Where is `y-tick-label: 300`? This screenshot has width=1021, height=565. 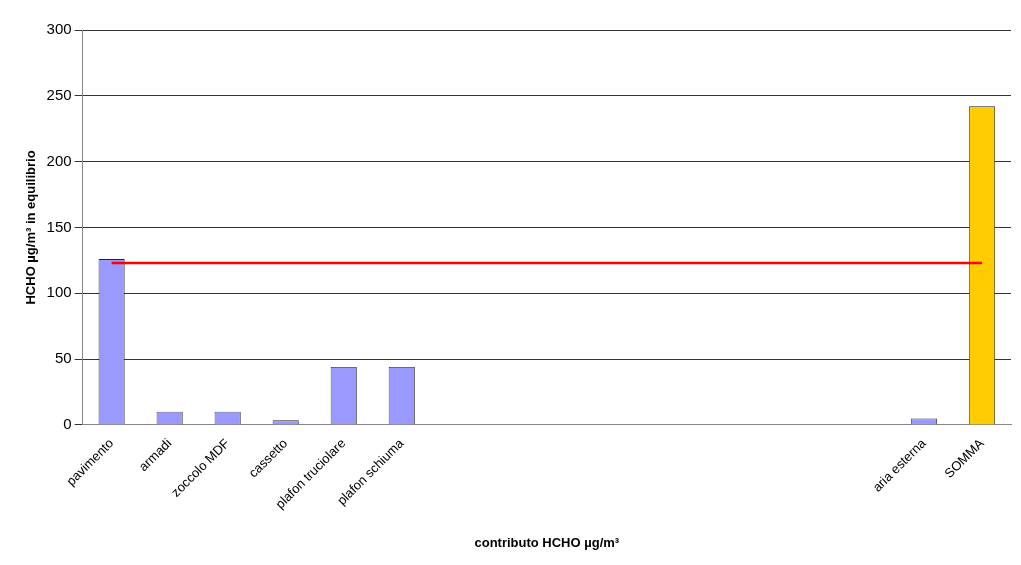 y-tick-label: 300 is located at coordinates (59, 29).